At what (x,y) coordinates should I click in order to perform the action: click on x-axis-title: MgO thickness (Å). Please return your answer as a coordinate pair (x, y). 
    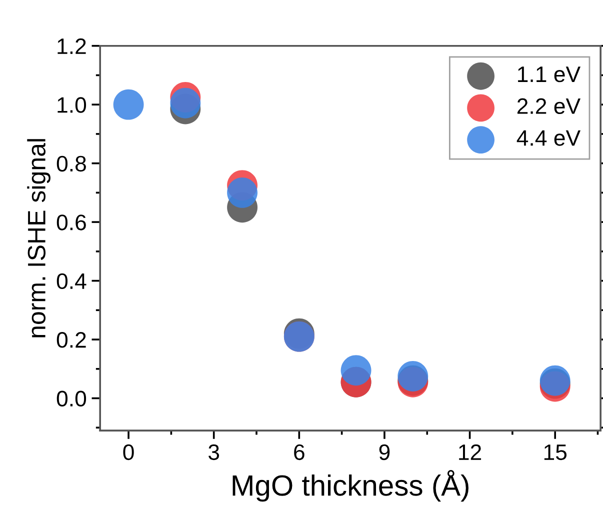
    Looking at the image, I should click on (350, 486).